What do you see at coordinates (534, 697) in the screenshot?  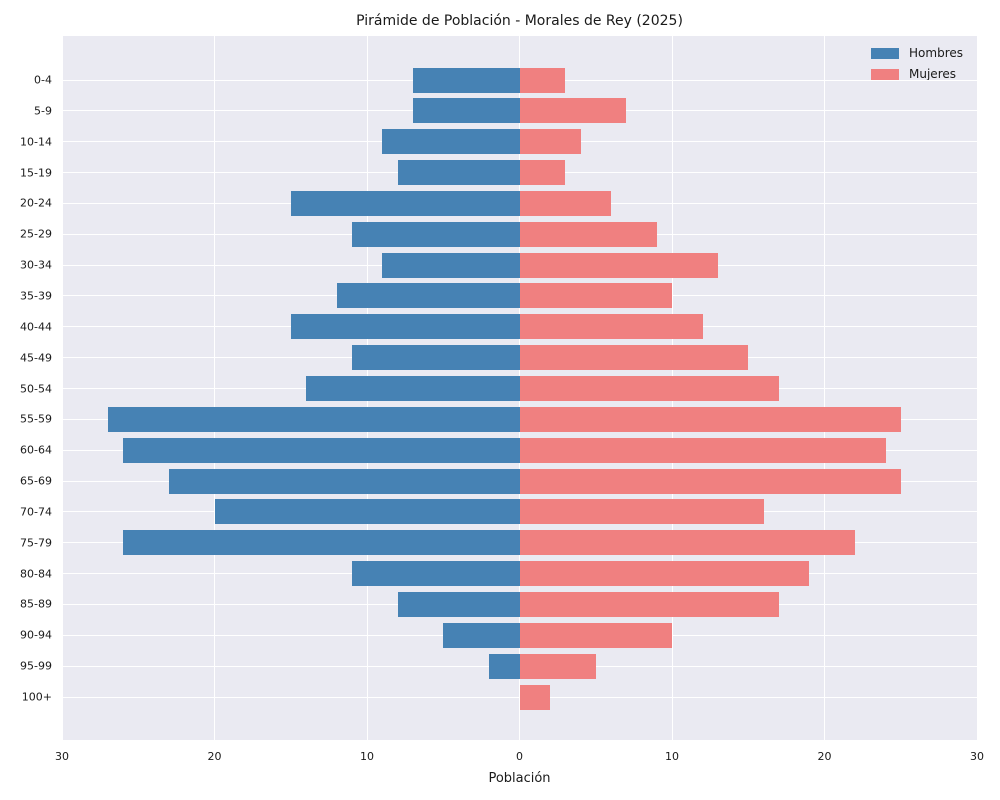 I see `bar-mujeres-100+` at bounding box center [534, 697].